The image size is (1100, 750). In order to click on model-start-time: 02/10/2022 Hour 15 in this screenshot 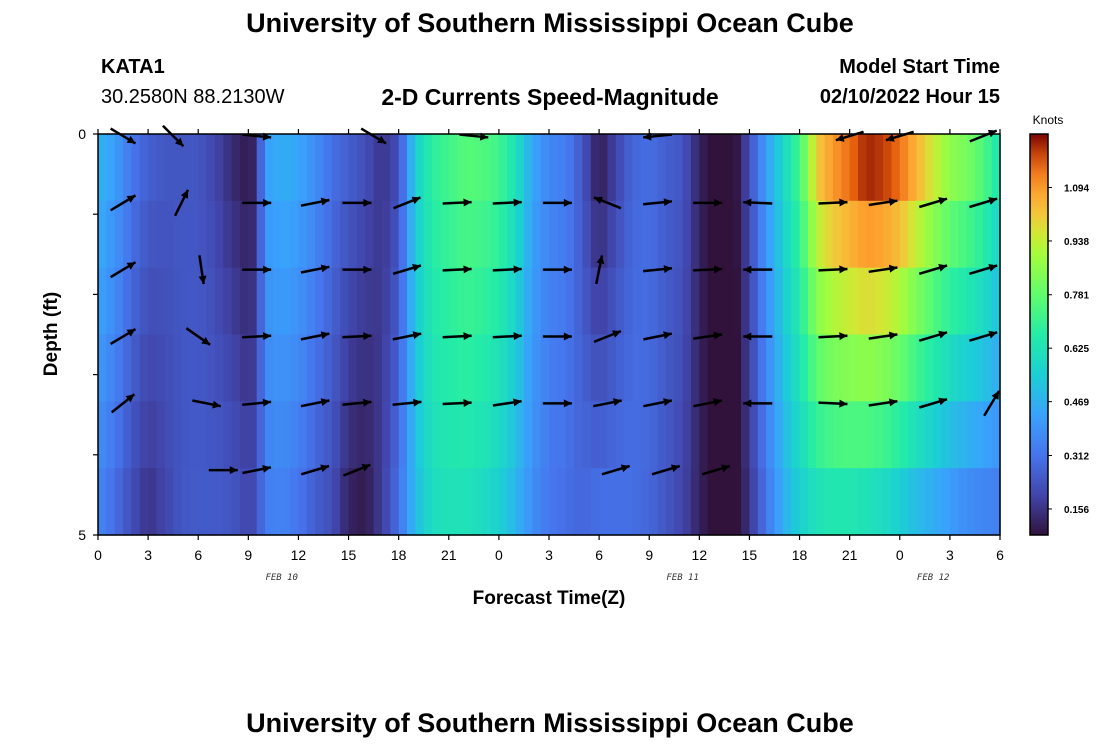, I will do `click(909, 97)`.